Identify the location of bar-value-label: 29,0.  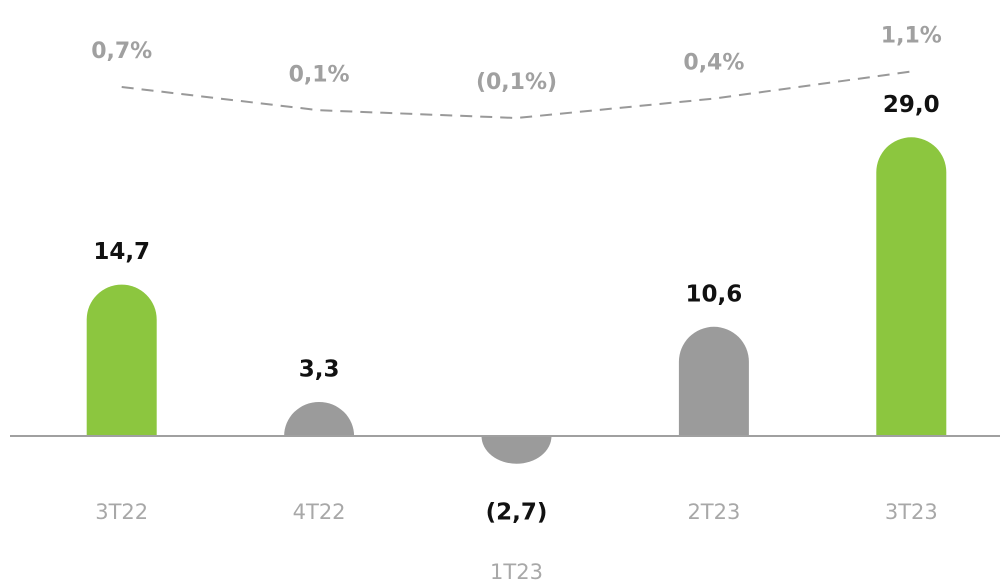
(911, 105).